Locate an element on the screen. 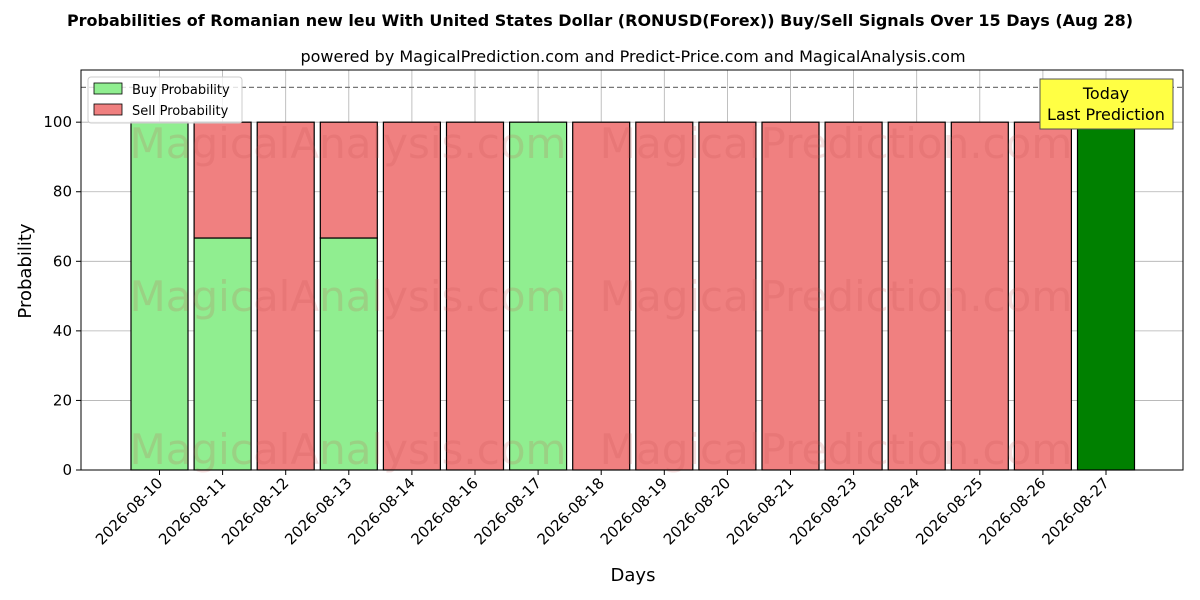 Image resolution: width=1200 pixels, height=600 pixels. legend-buy-label: Buy Probability is located at coordinates (181, 90).